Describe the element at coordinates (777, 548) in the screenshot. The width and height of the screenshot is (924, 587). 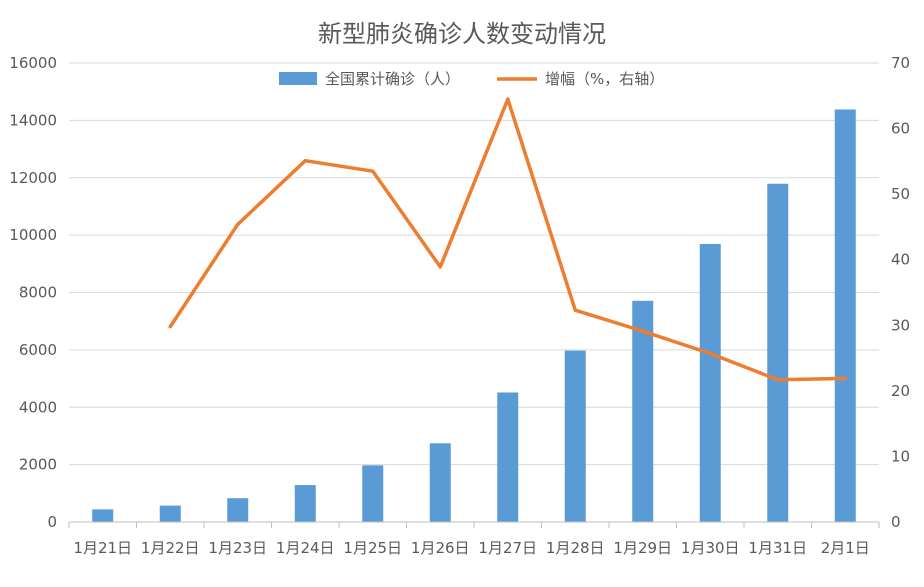
I see `x-tick-label-10: 1月31日` at that location.